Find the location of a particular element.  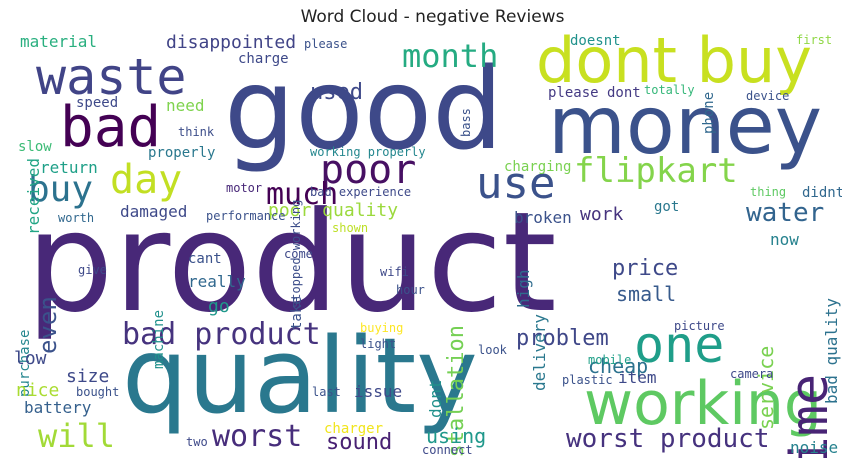

cloud-word: picture is located at coordinates (699, 326).